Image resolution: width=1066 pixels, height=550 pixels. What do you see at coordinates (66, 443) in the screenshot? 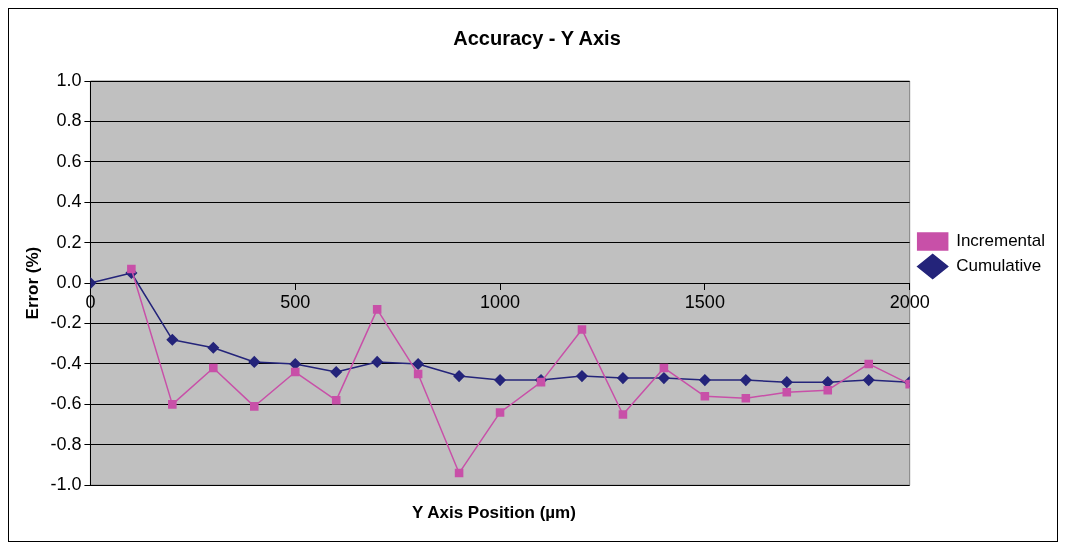
I see `y-tick-label: -0.8` at bounding box center [66, 443].